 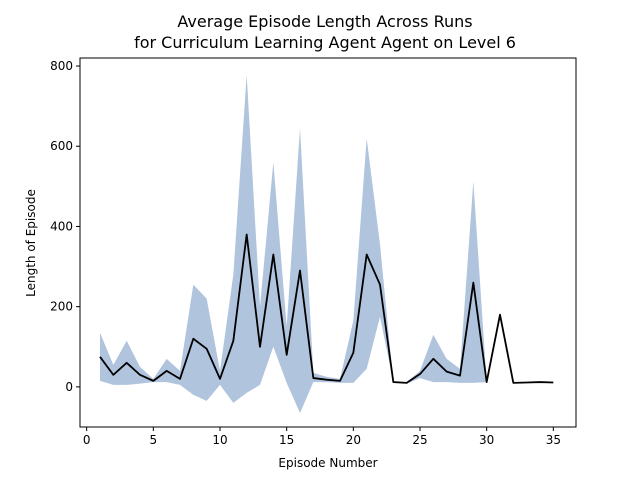 I want to click on x-axis-label: Episode Number, so click(x=327, y=463).